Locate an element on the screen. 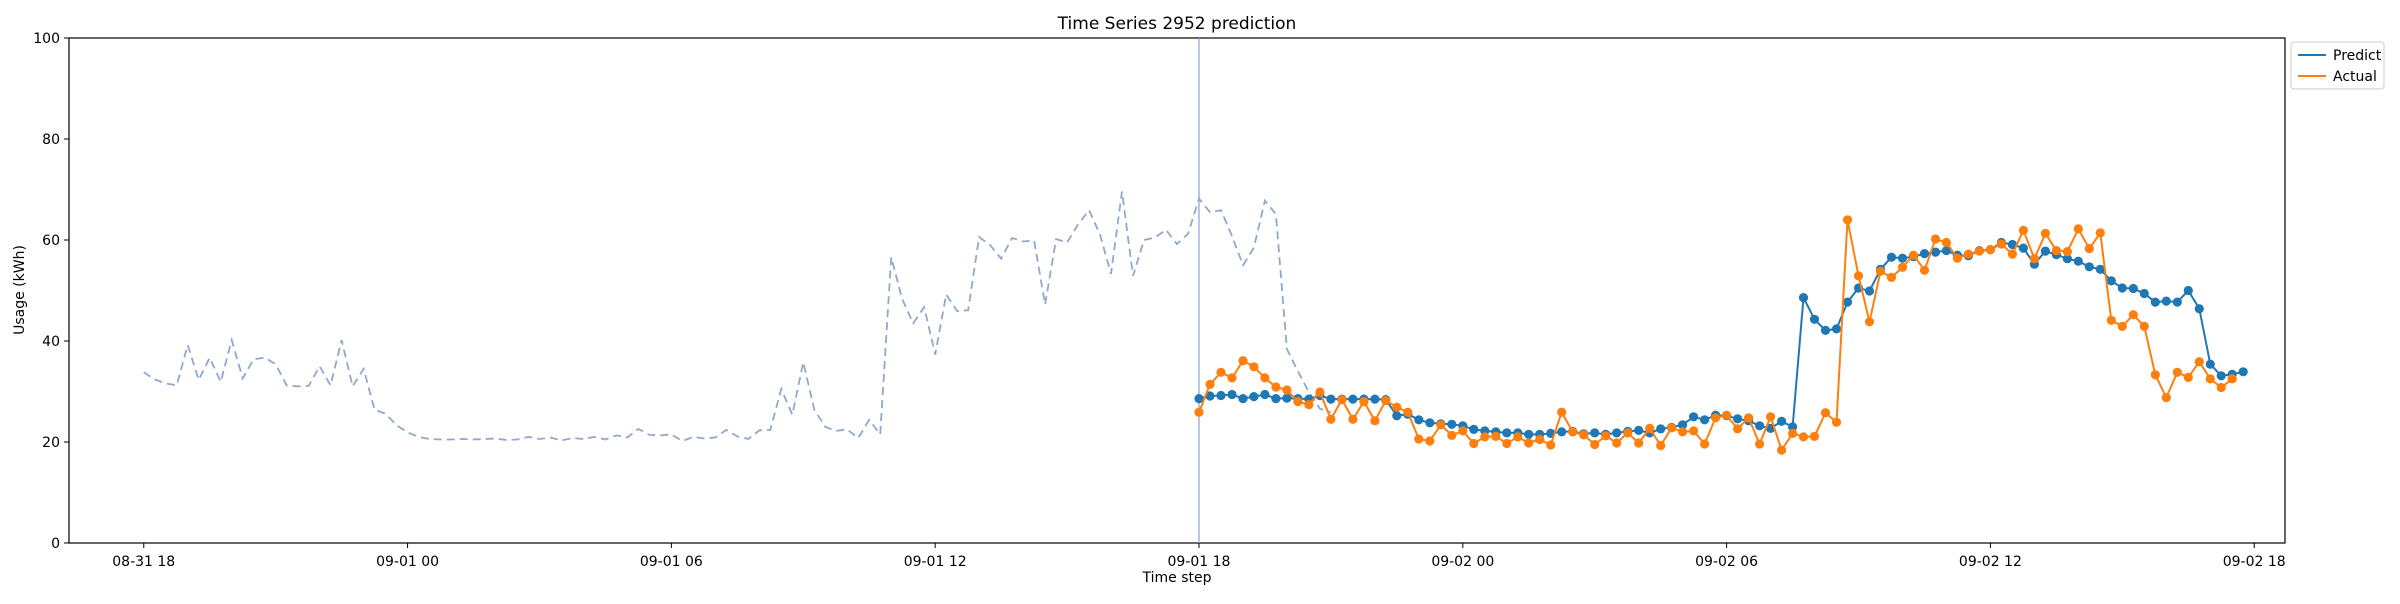 The height and width of the screenshot is (604, 2400). y-tick-label: 40 is located at coordinates (51, 342).